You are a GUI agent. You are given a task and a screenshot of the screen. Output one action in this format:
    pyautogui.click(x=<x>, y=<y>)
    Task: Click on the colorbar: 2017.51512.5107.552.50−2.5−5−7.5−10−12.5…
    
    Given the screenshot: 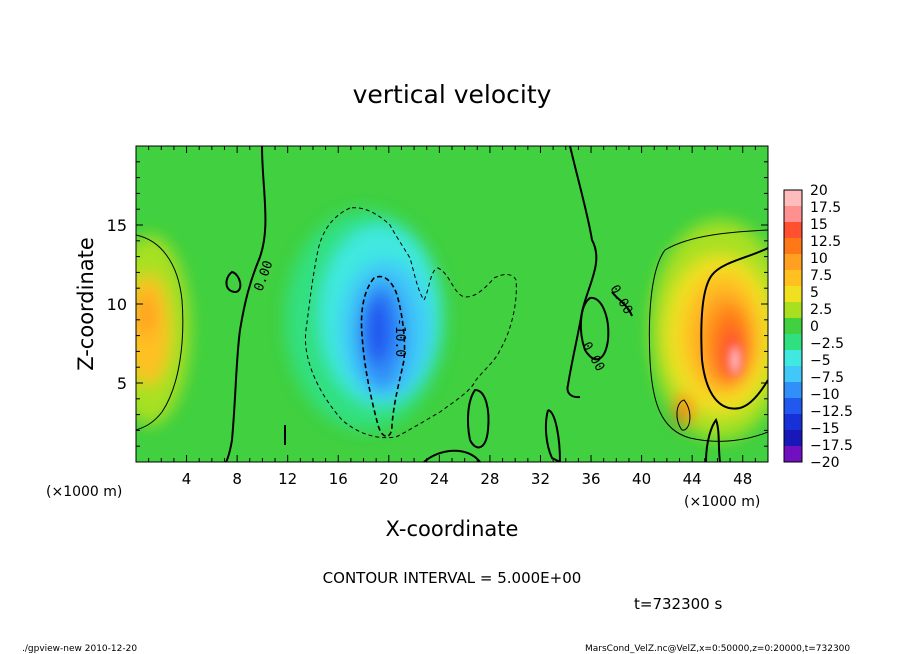 What is the action you would take?
    pyautogui.click(x=818, y=327)
    